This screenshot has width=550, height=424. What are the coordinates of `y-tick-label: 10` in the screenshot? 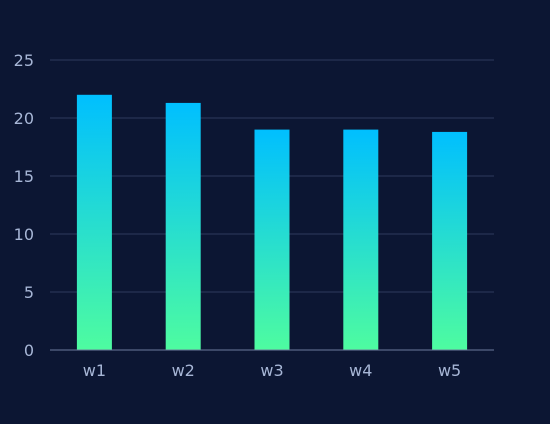 It's located at (24, 234).